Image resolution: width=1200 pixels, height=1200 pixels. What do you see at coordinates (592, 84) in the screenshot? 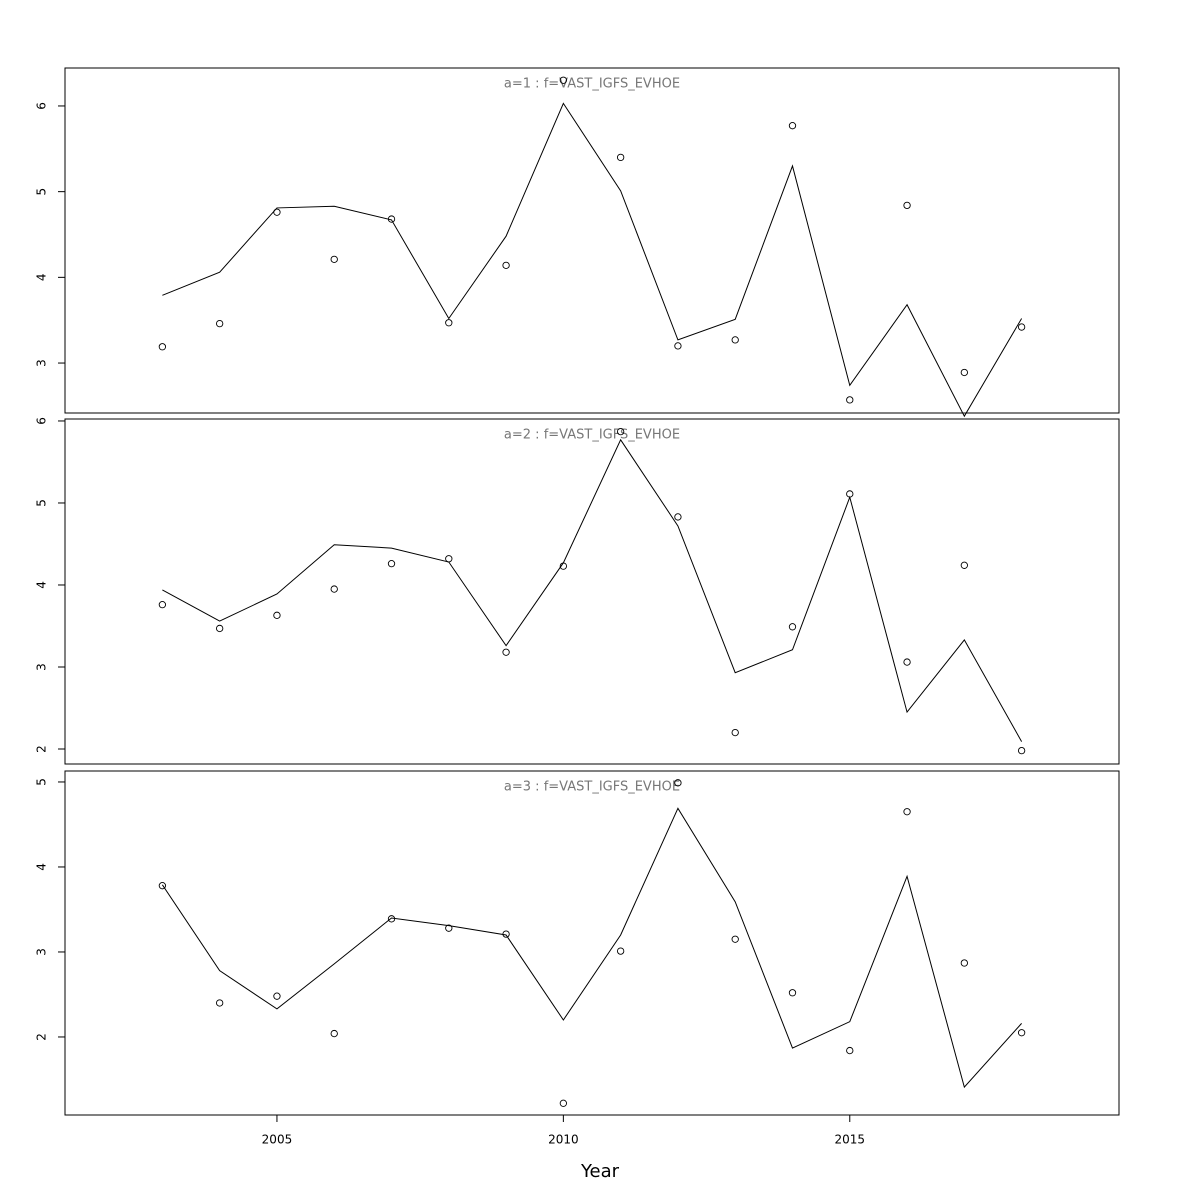
I see `panel-title: a=1 : f=VAST_IGFS_EVHOE` at bounding box center [592, 84].